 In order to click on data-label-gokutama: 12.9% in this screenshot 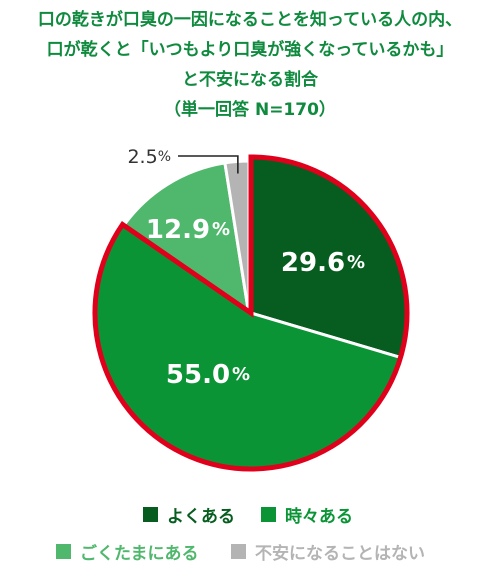, I will do `click(188, 230)`.